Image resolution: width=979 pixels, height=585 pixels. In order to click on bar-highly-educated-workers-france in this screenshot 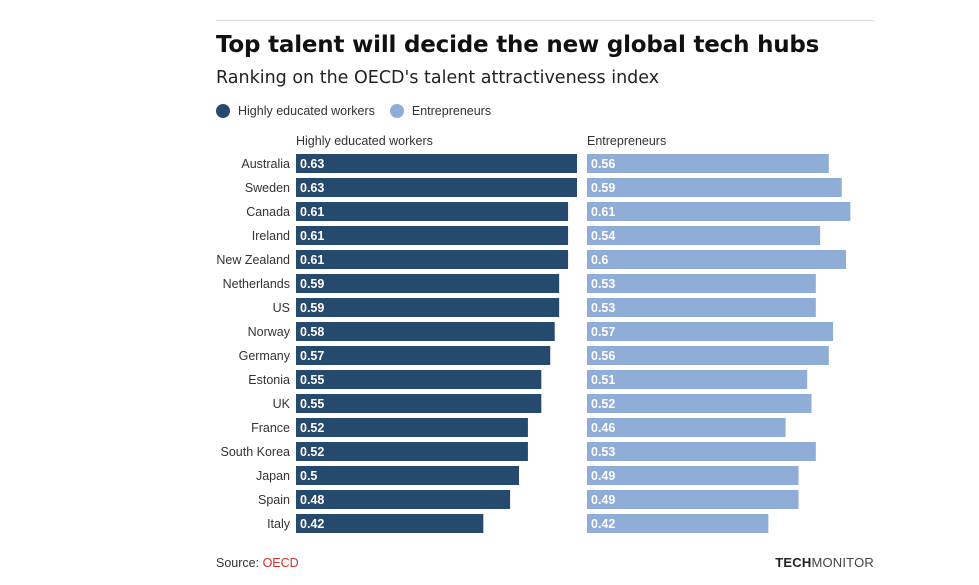, I will do `click(412, 427)`.